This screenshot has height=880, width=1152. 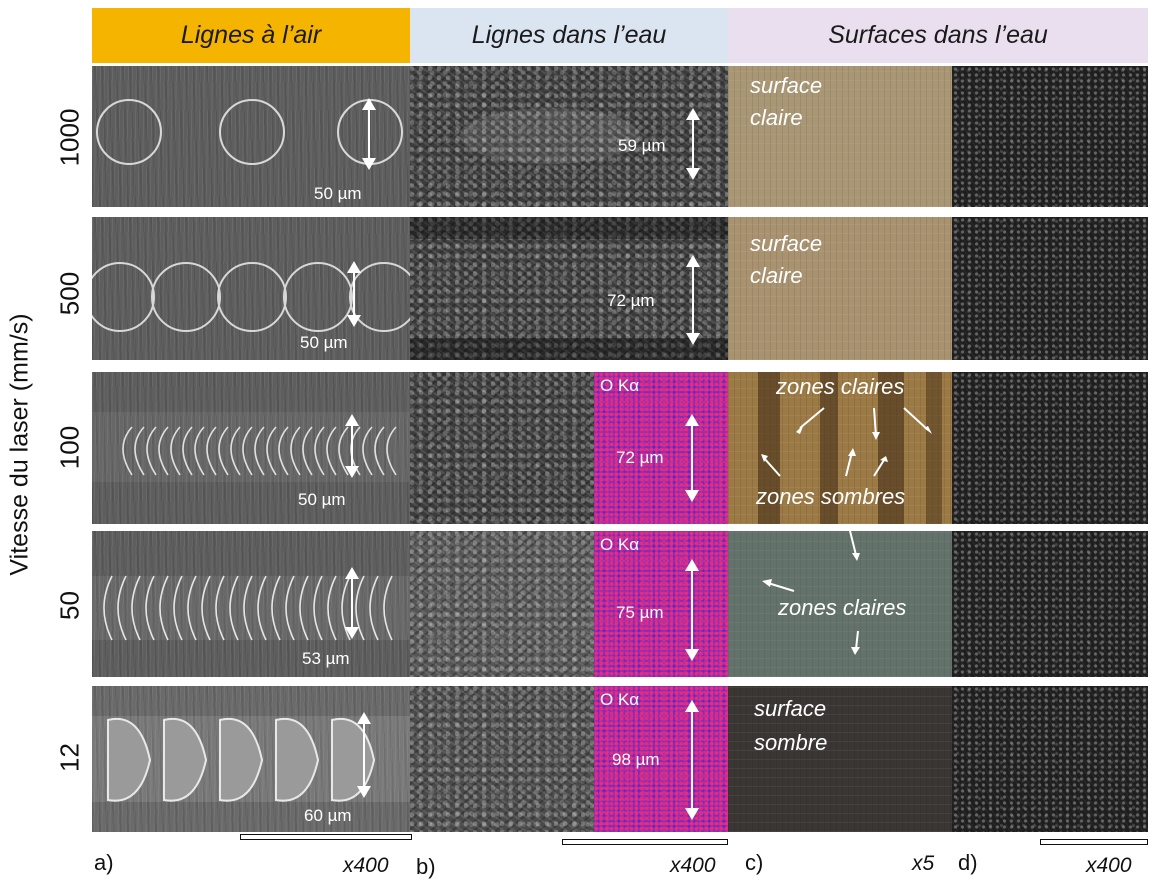 I want to click on speed-label-1000: 1000, so click(x=69, y=137).